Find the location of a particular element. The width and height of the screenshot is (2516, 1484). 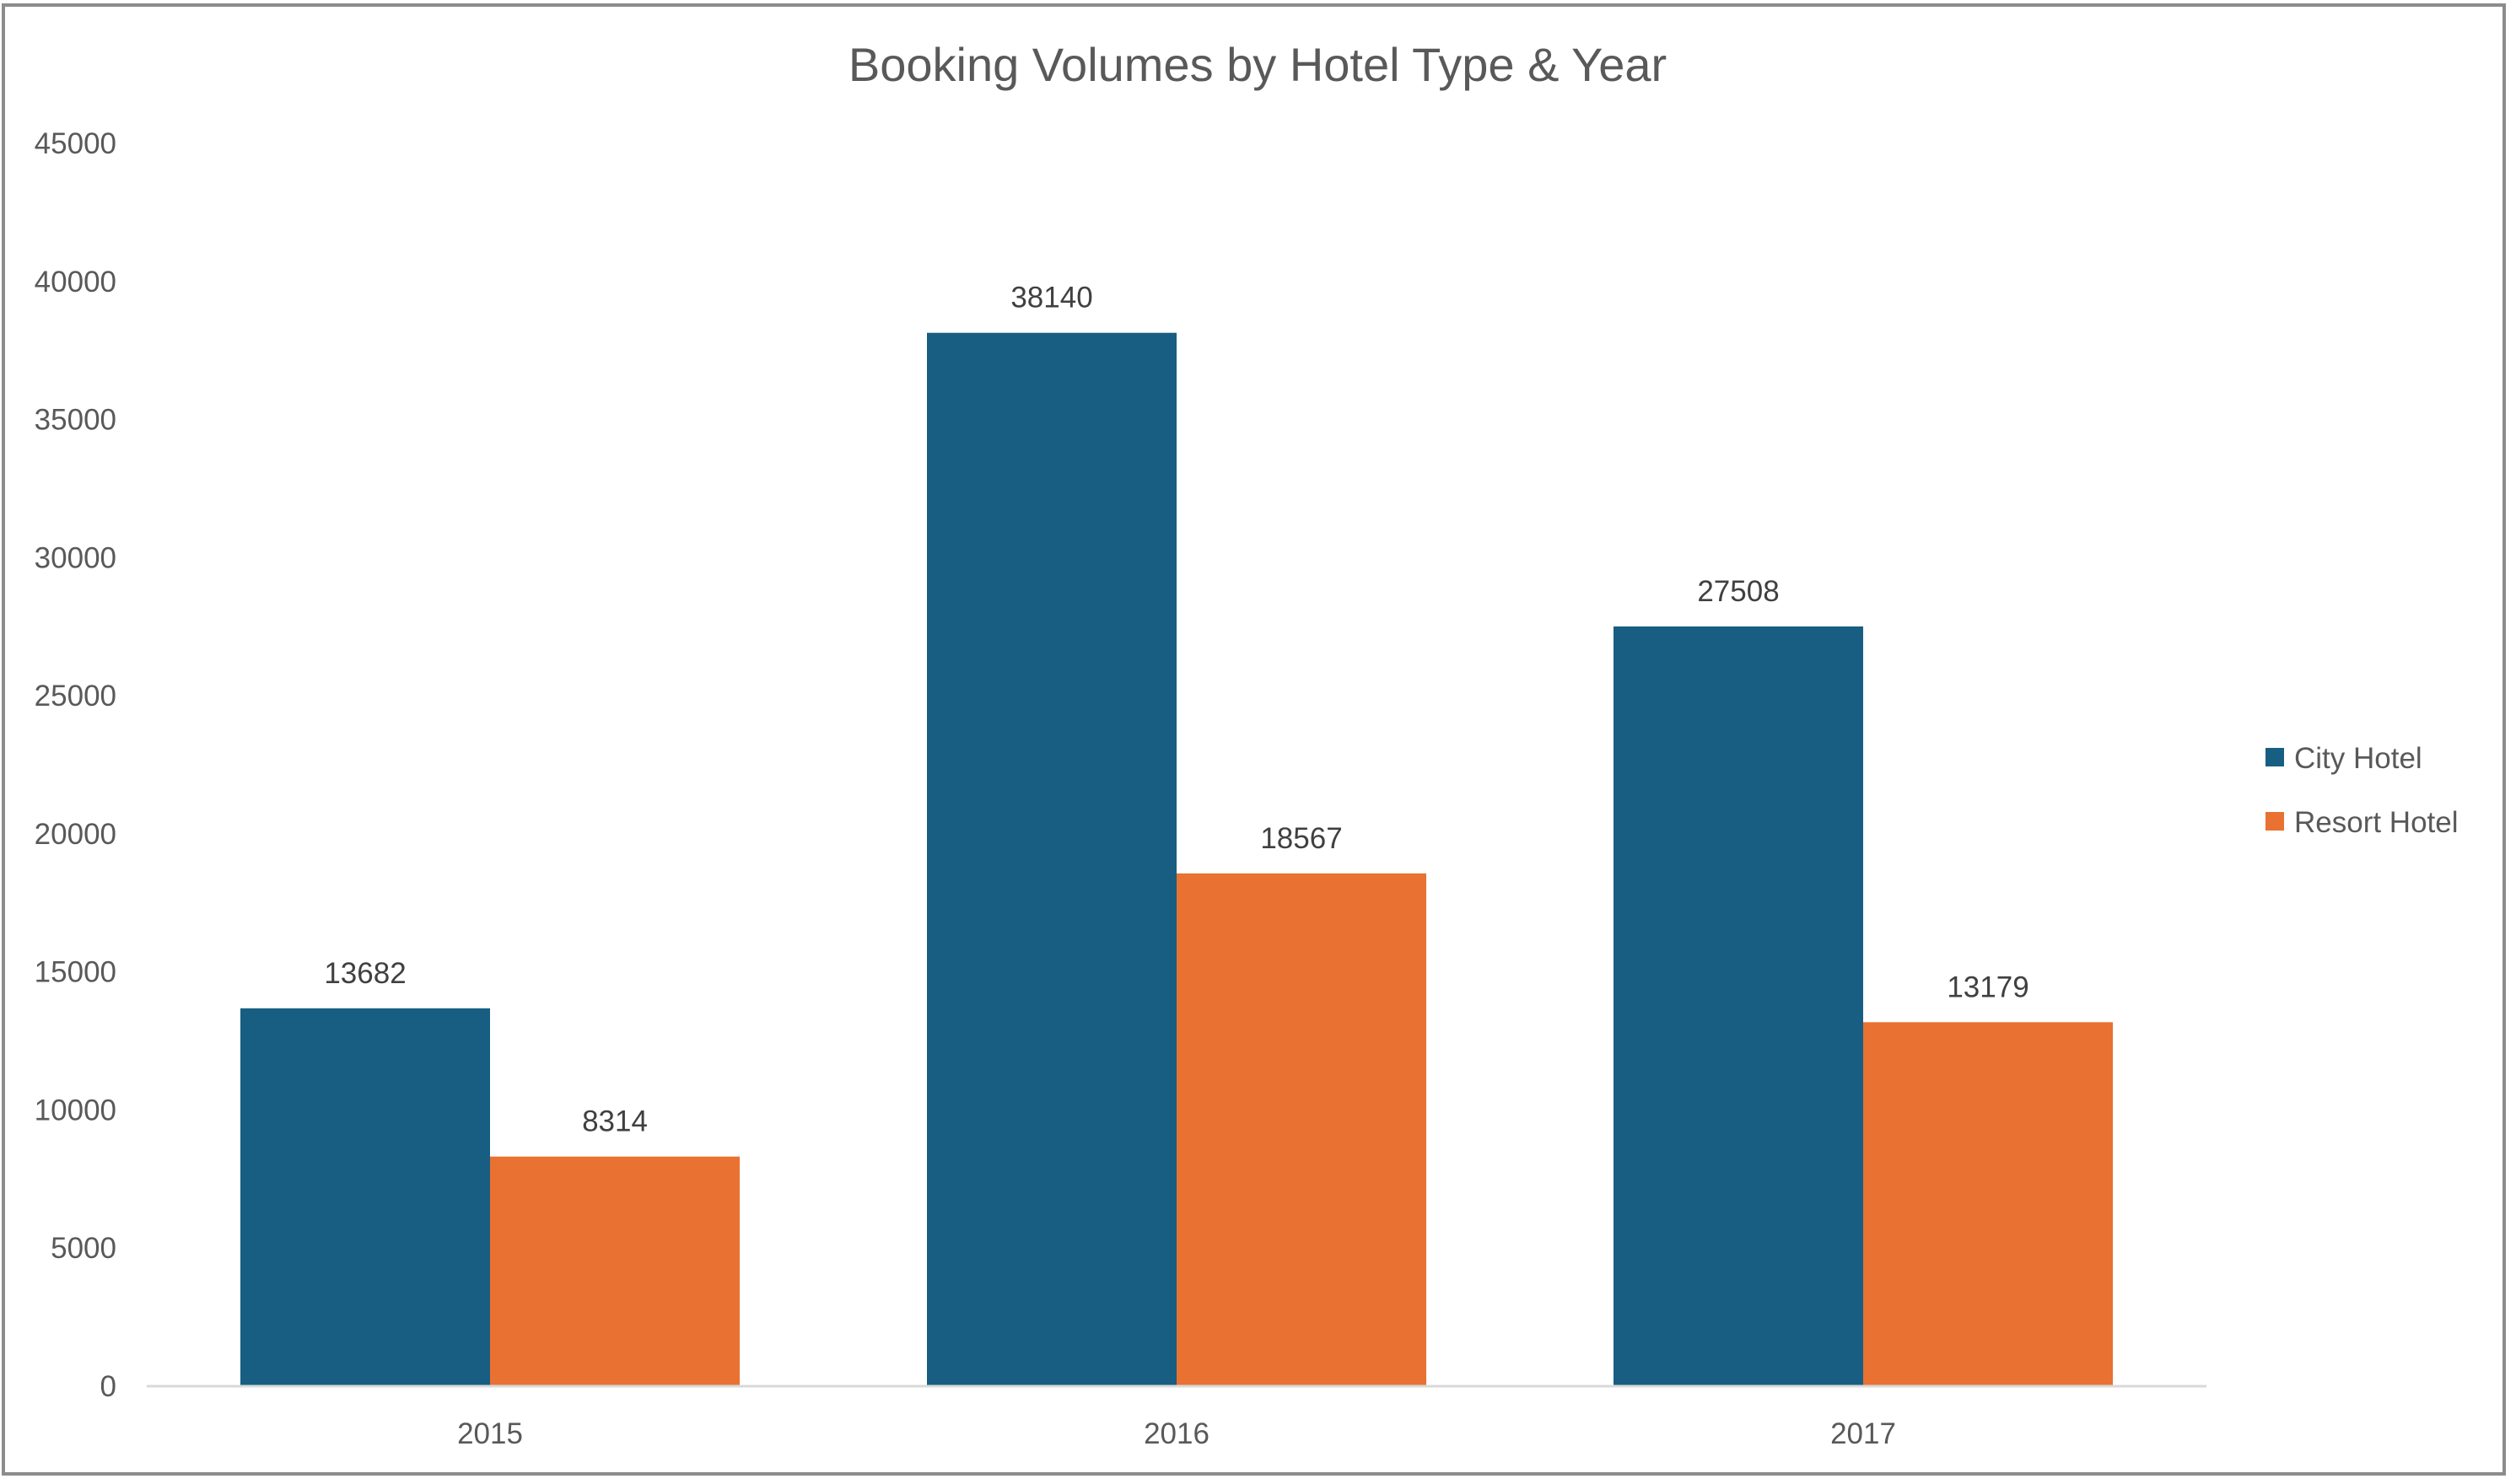

legend: City Hotel Resort Hotel is located at coordinates (2362, 790).